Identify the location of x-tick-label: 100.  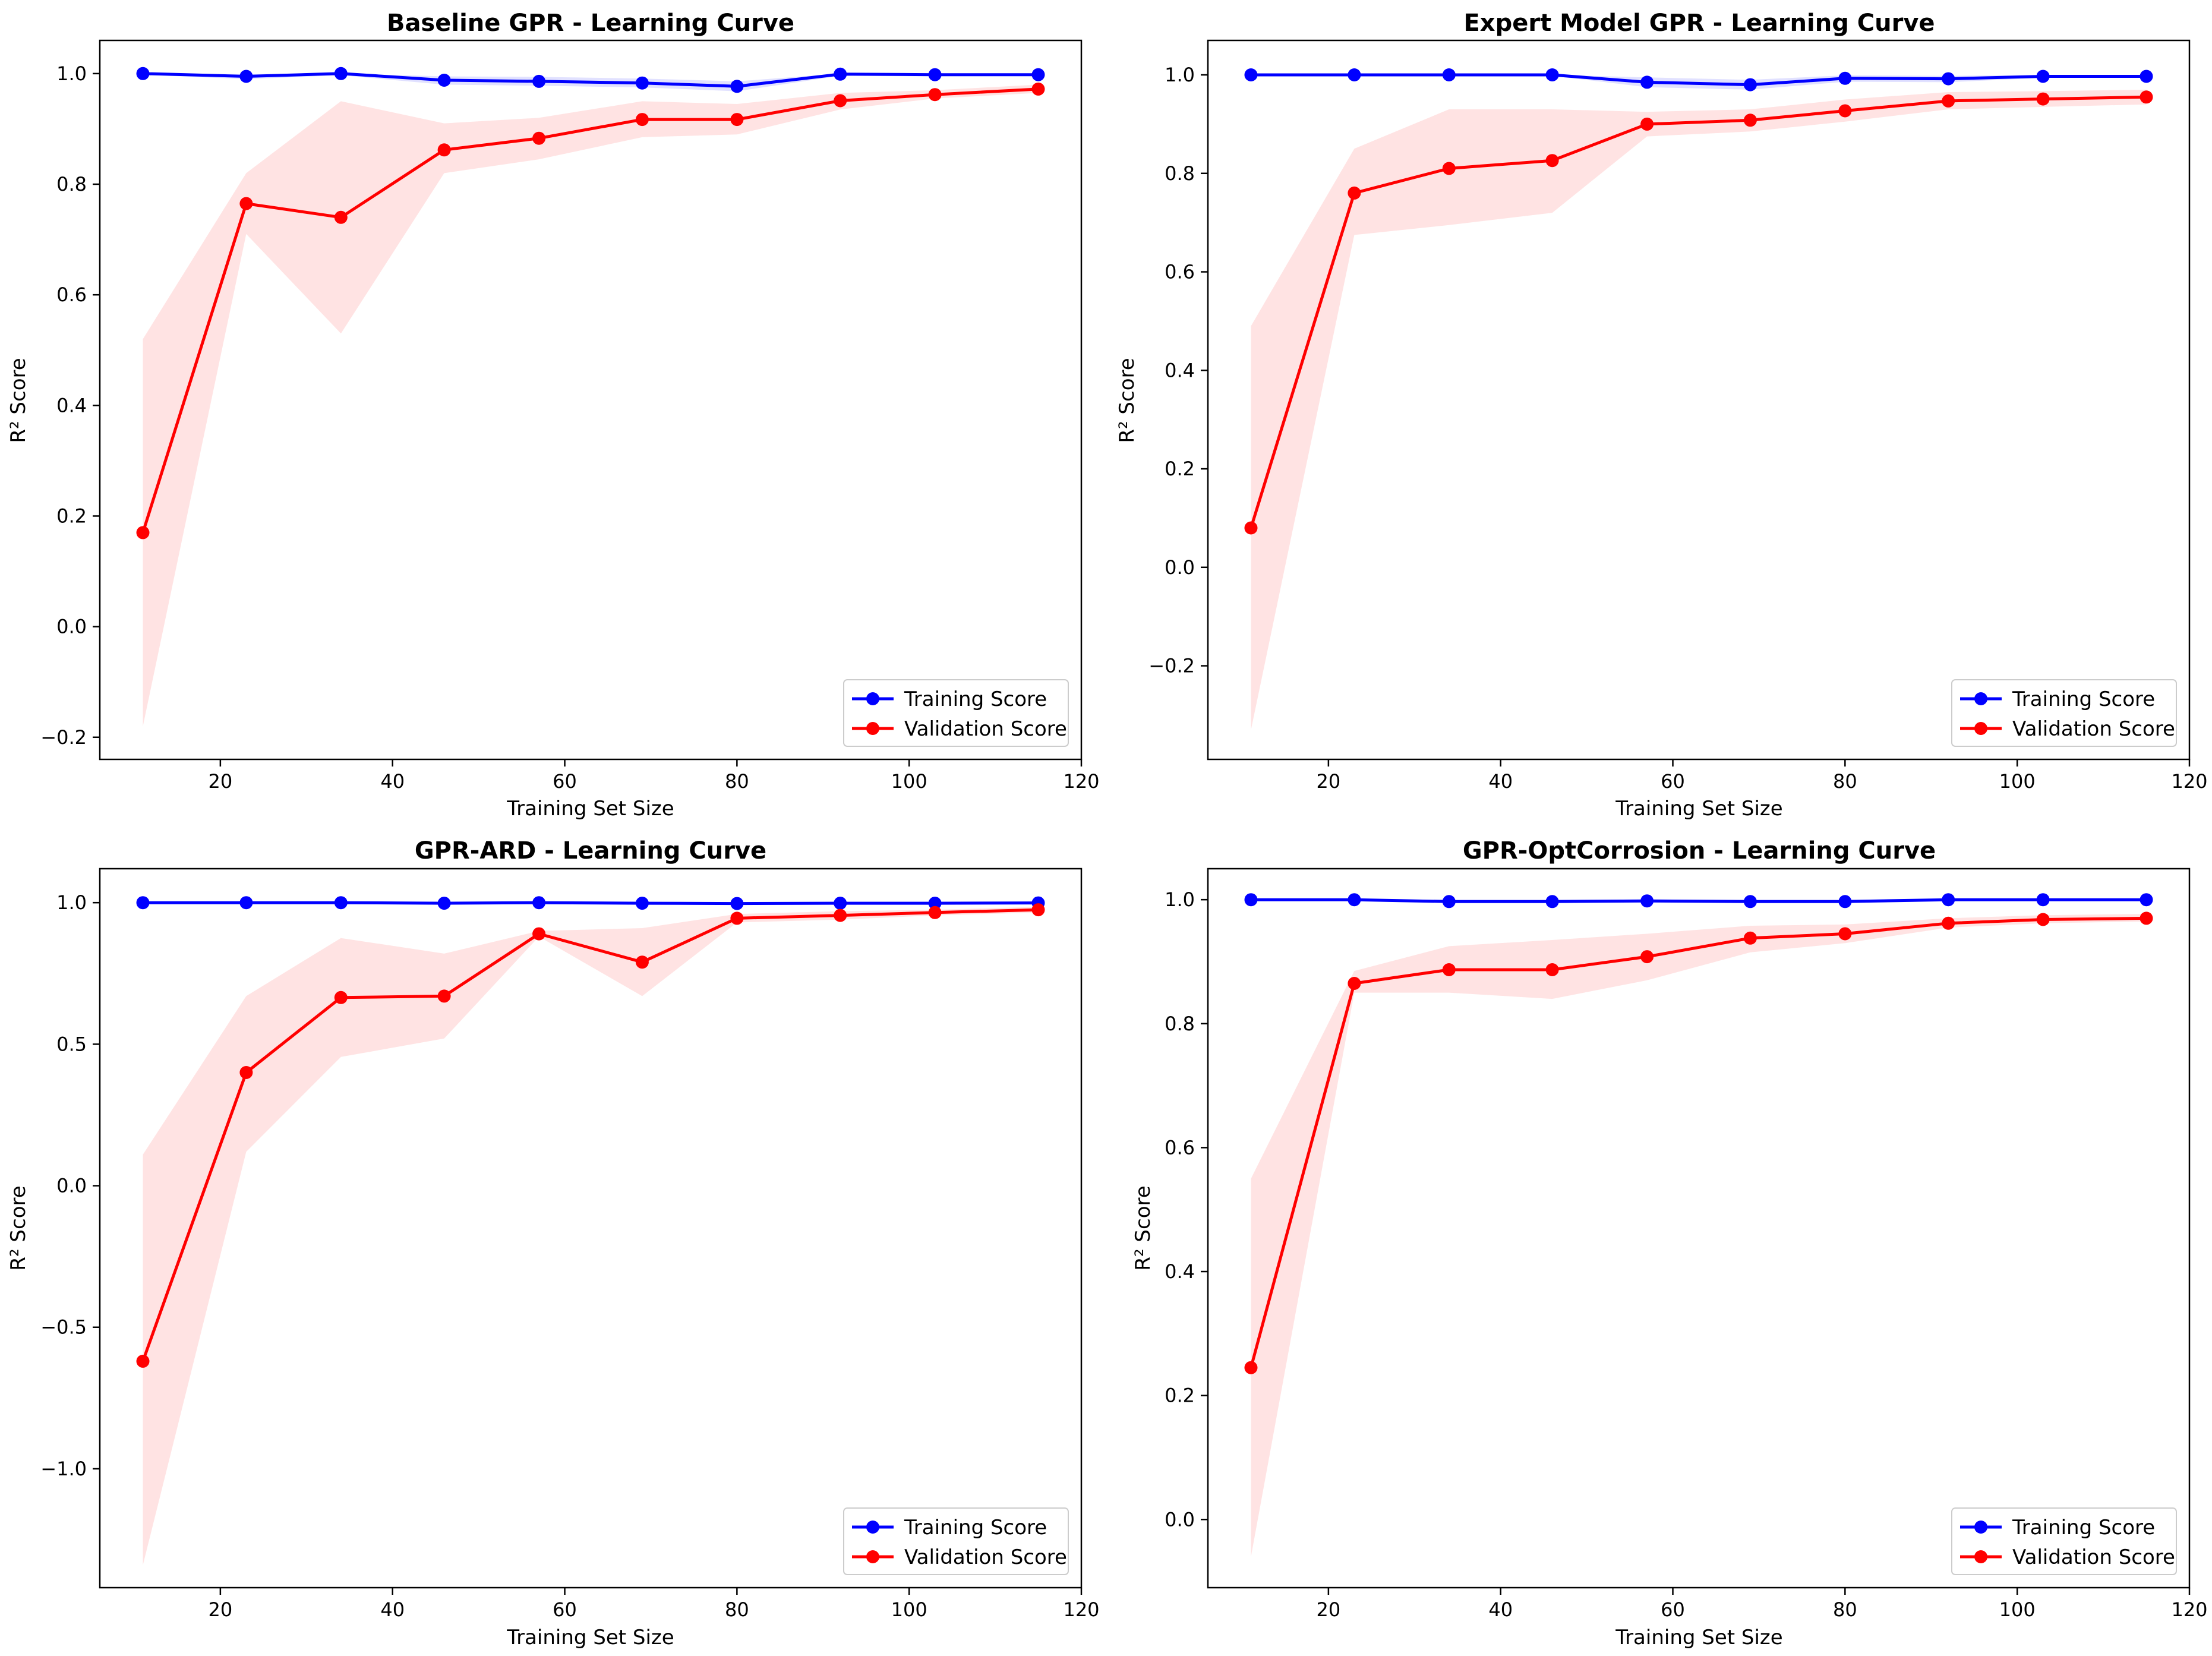
(909, 1609).